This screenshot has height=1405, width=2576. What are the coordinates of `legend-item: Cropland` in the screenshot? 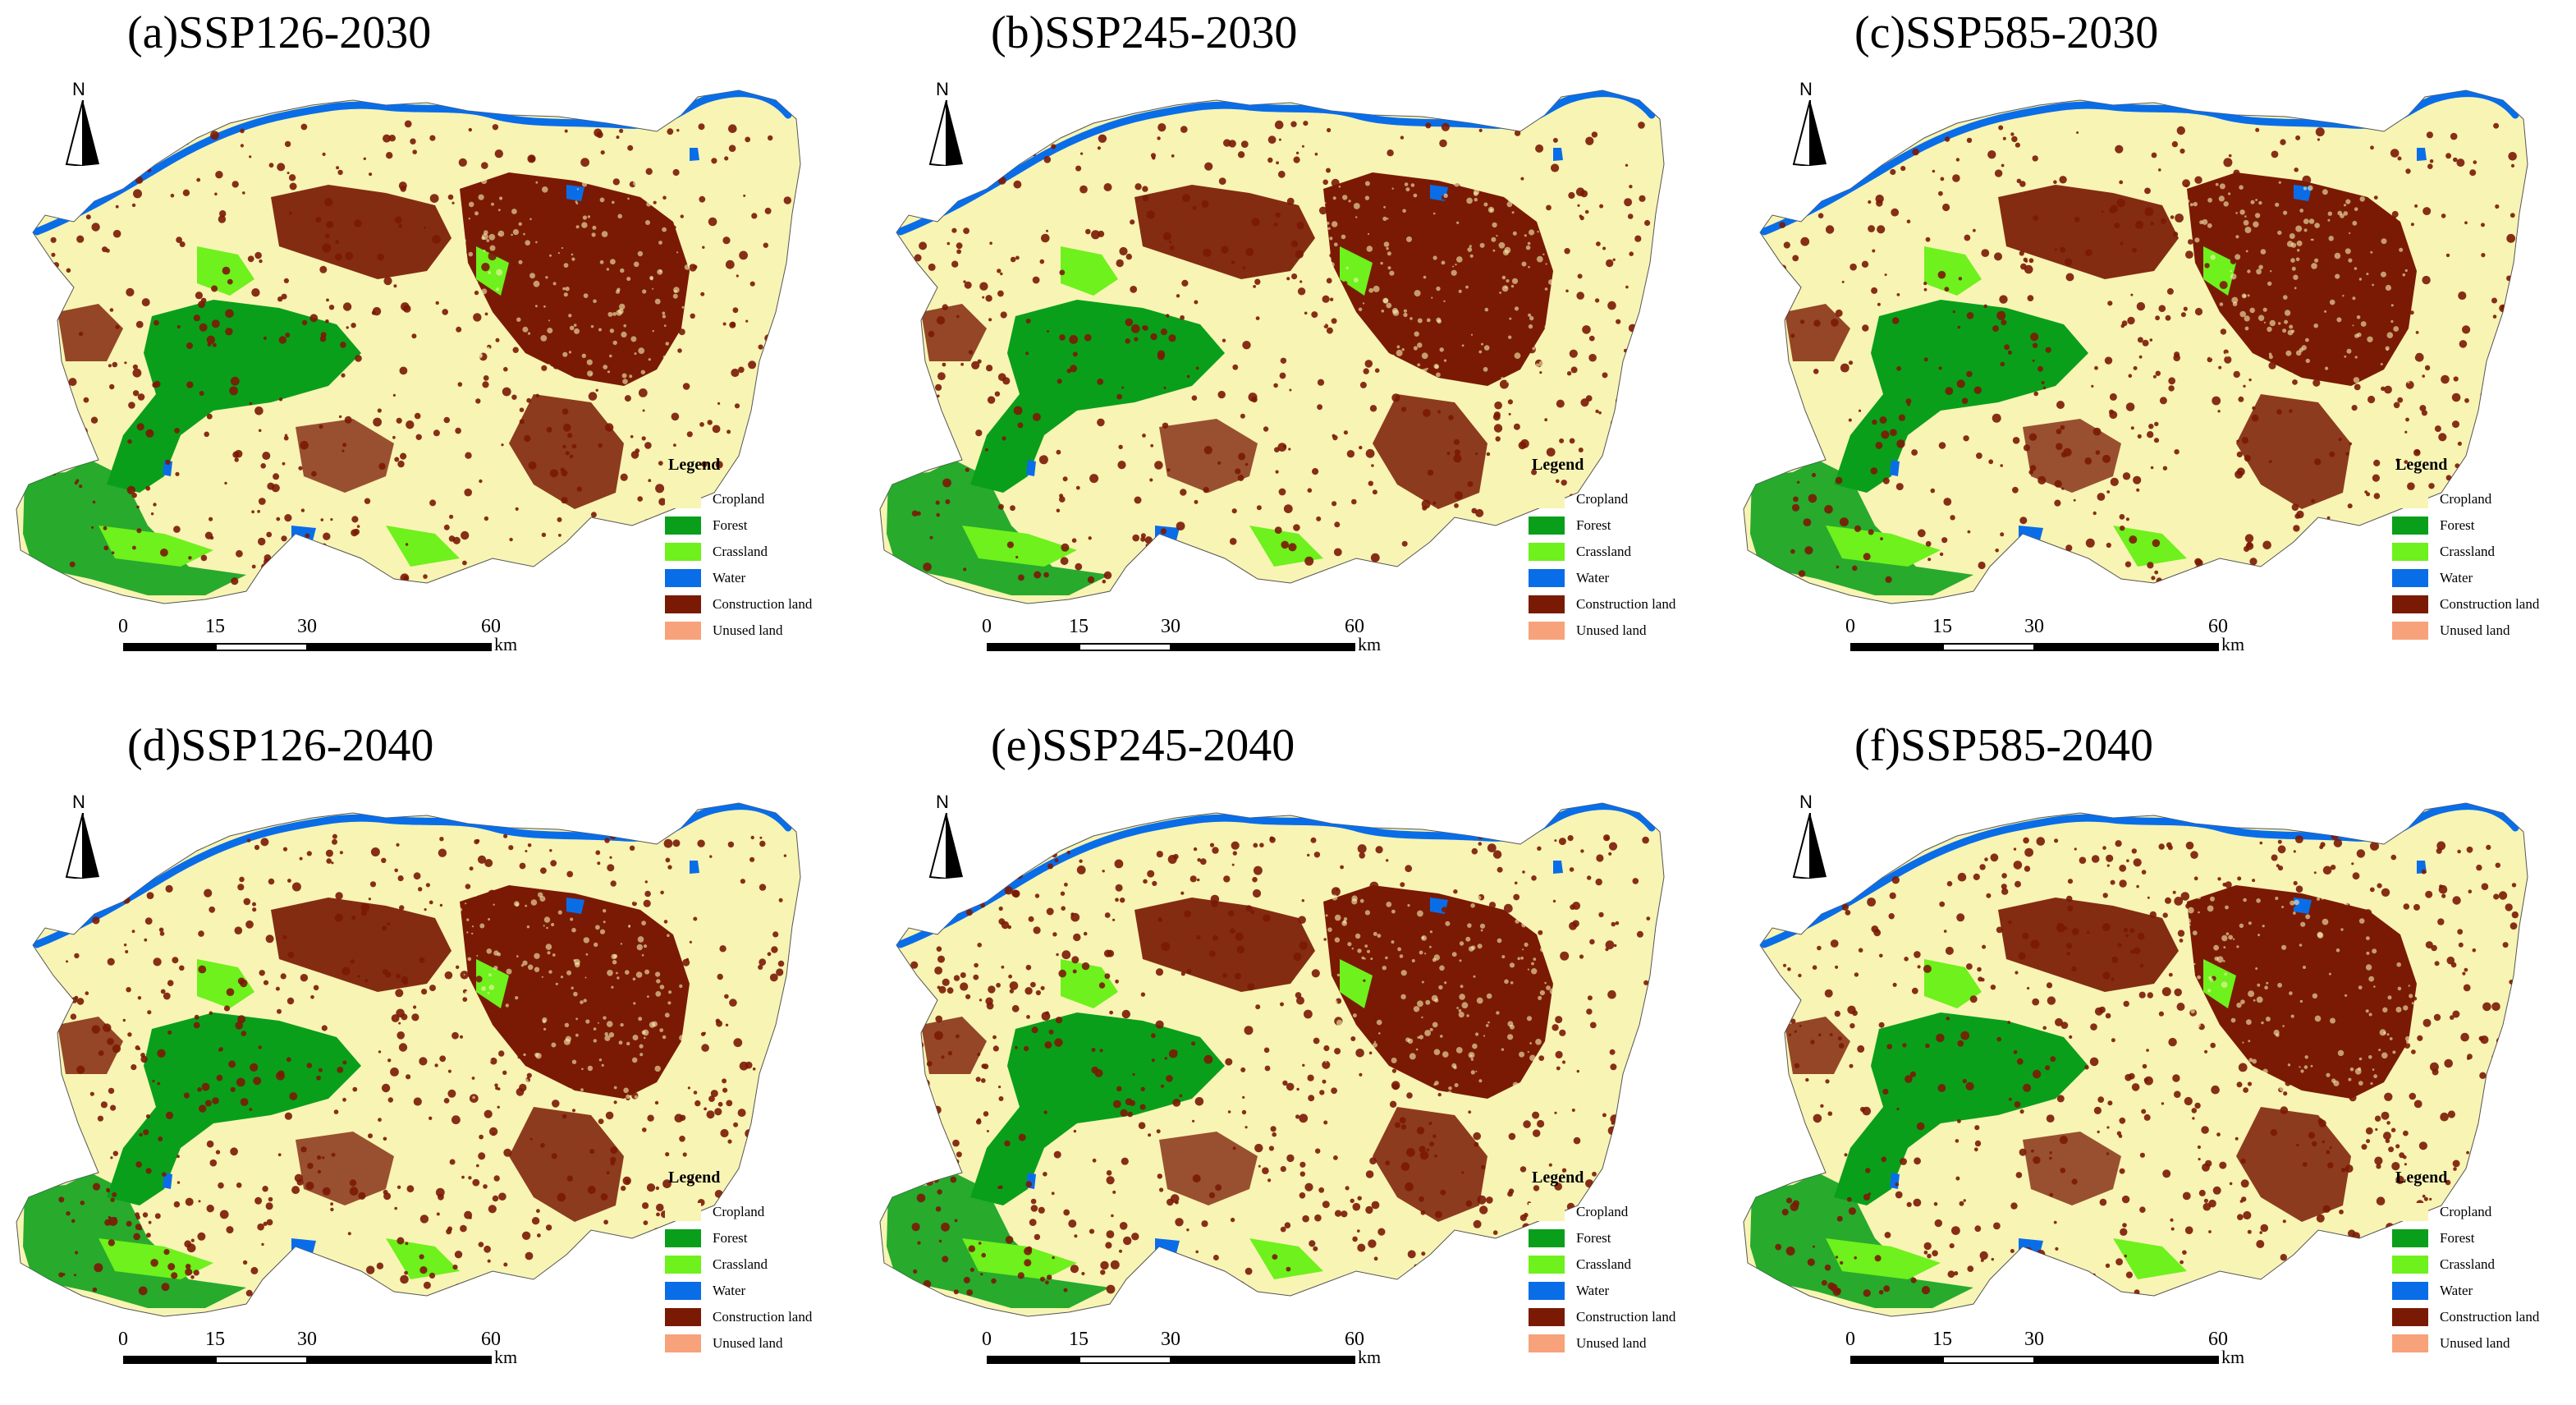 It's located at (756, 1212).